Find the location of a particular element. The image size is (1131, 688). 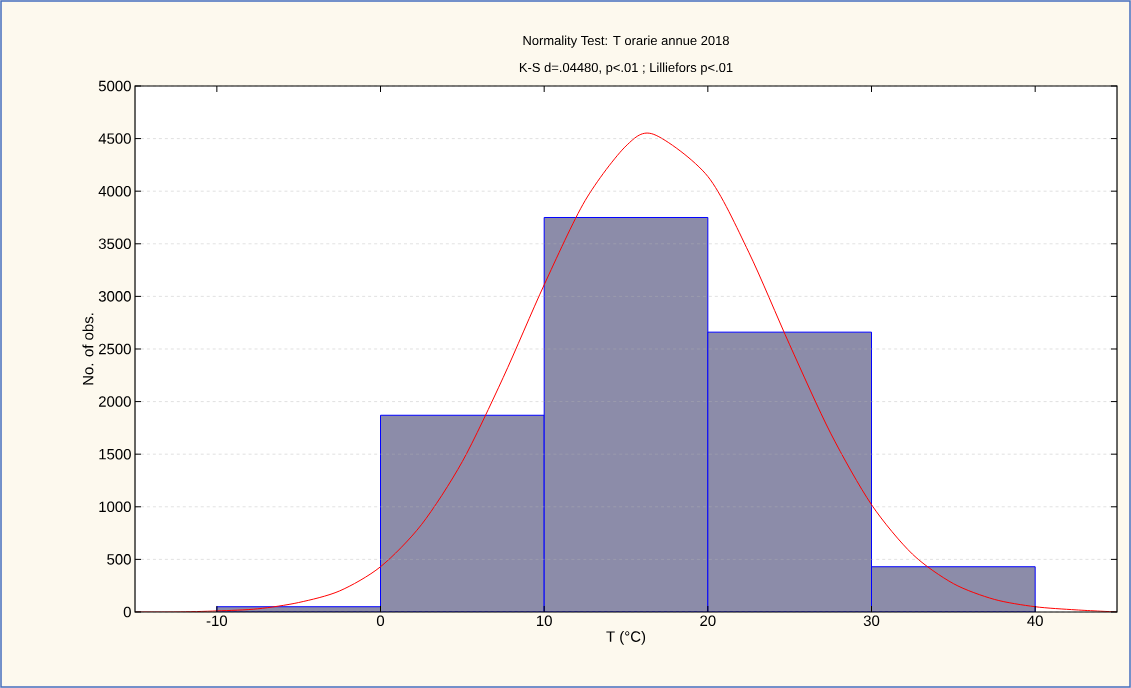

y-tick-label: 0 is located at coordinates (127, 612).